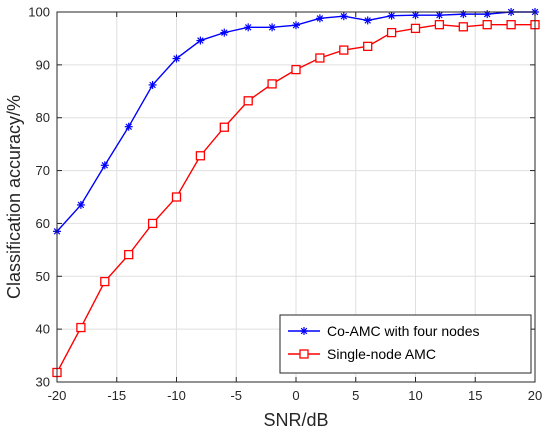  I want to click on legend-label: Co-AMC with four nodes, so click(403, 331).